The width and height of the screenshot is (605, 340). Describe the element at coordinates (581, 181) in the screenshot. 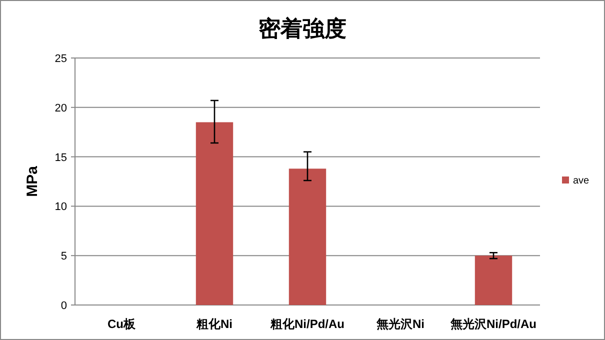

I see `legend-label: ave` at that location.